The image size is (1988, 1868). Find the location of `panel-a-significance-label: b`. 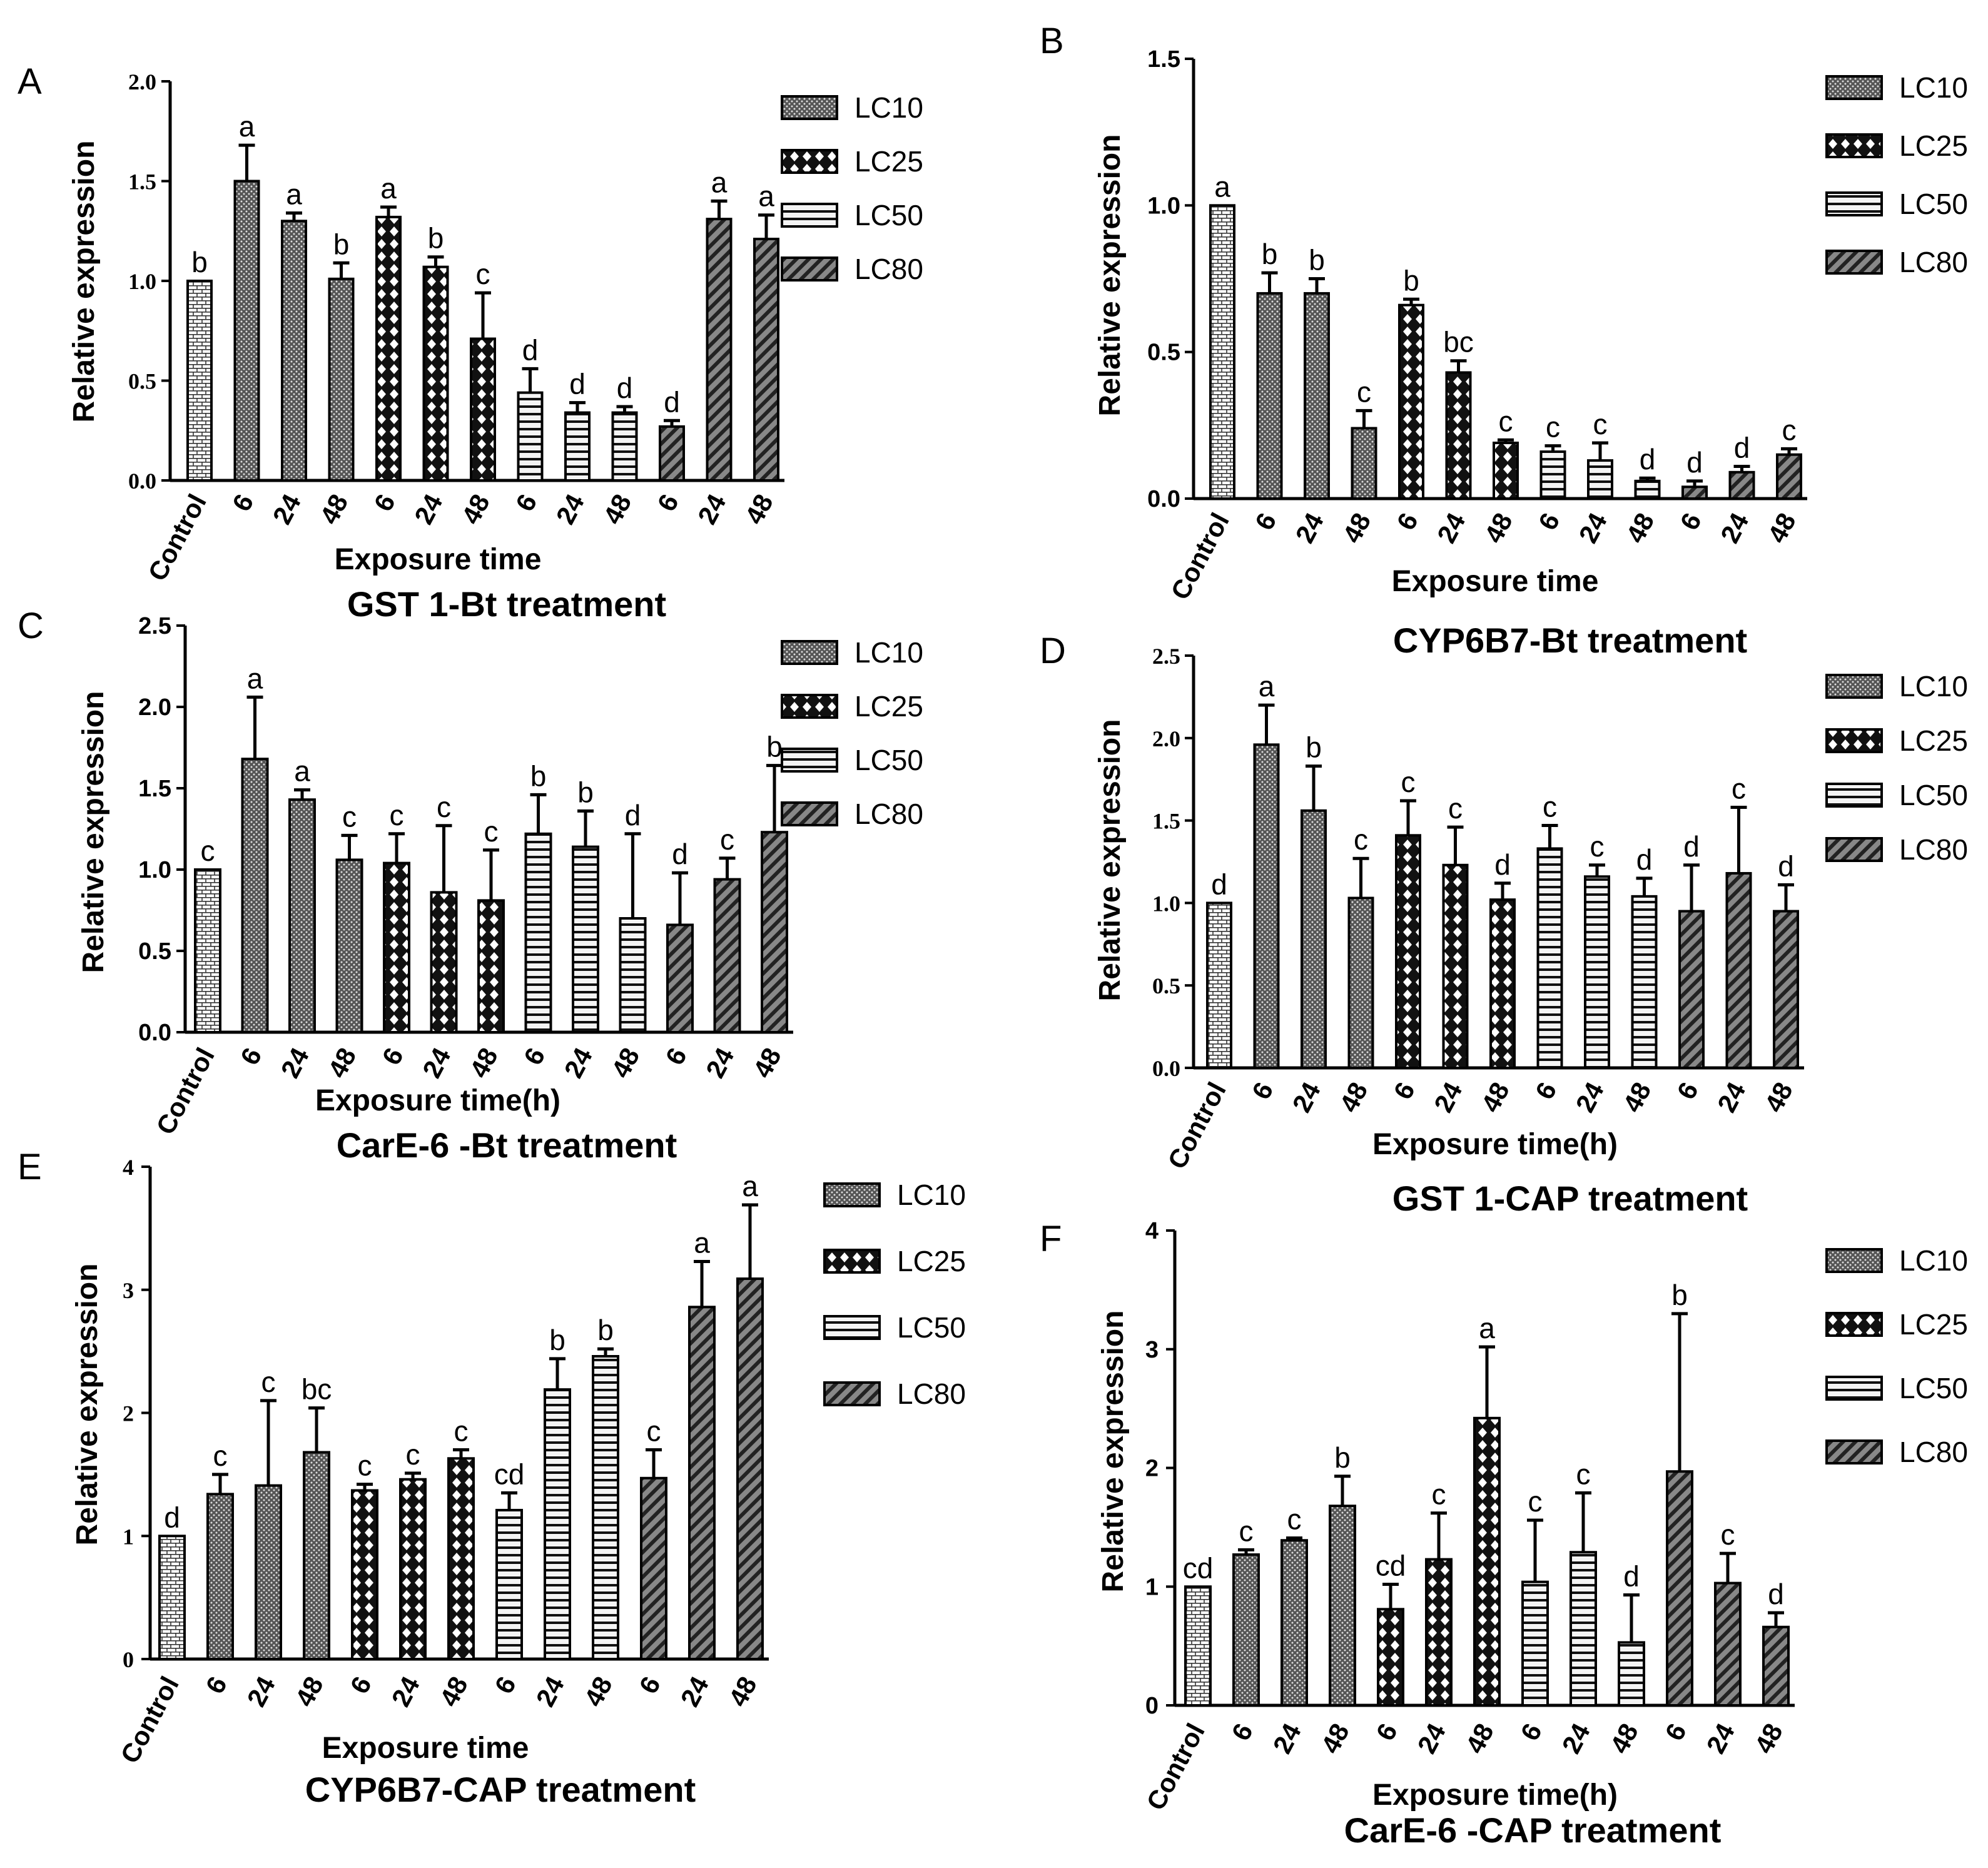

panel-a-significance-label: b is located at coordinates (199, 262).